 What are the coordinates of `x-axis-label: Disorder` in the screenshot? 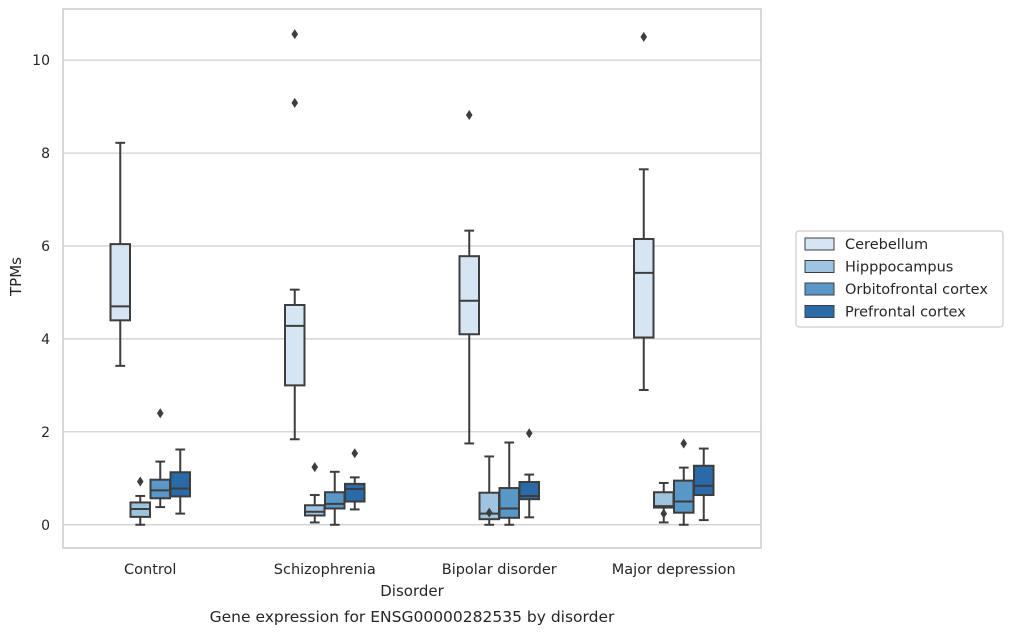 It's located at (412, 591).